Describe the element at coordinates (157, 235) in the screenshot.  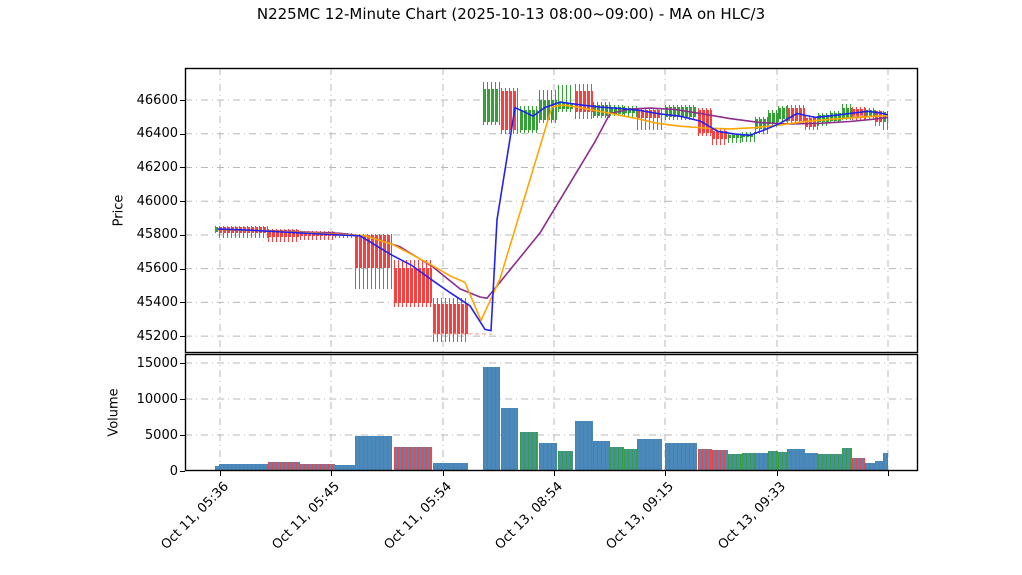
I see `price-tick-label: 45800` at that location.